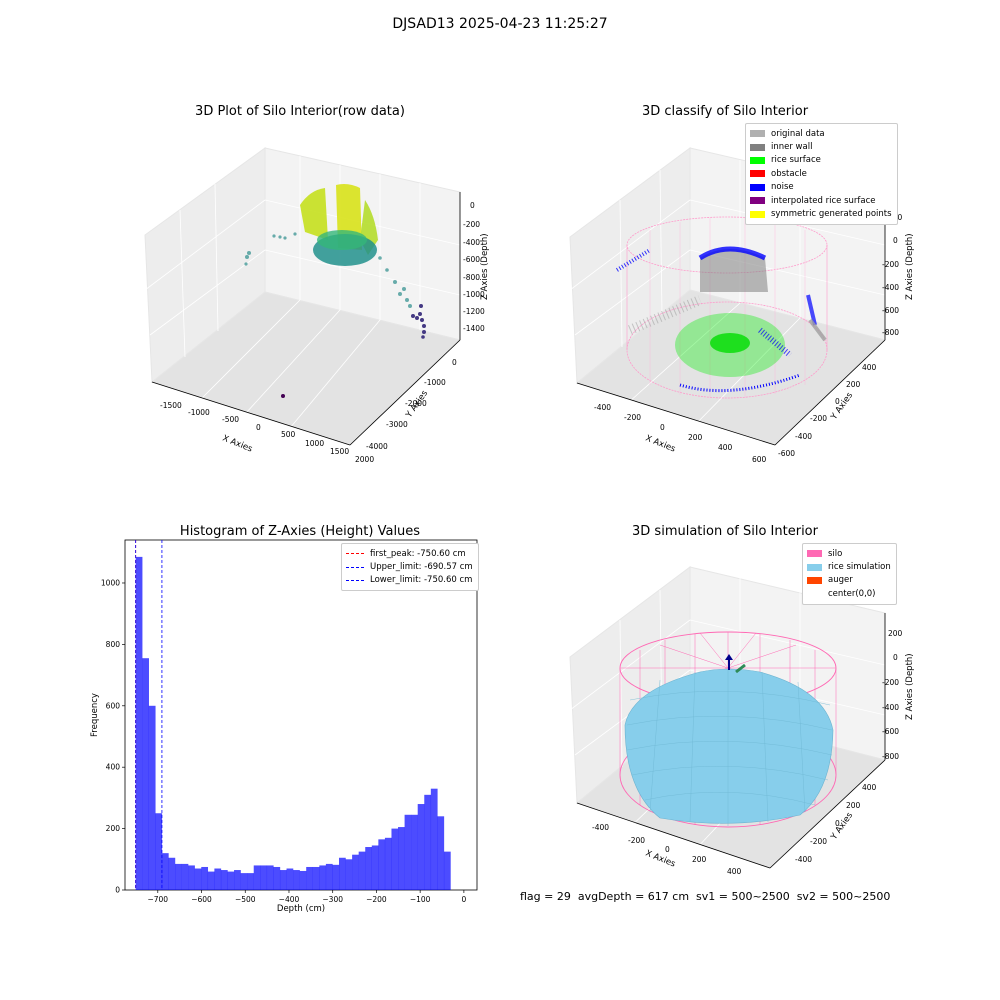  I want to click on histogram-xtick-label: 0, so click(463, 899).